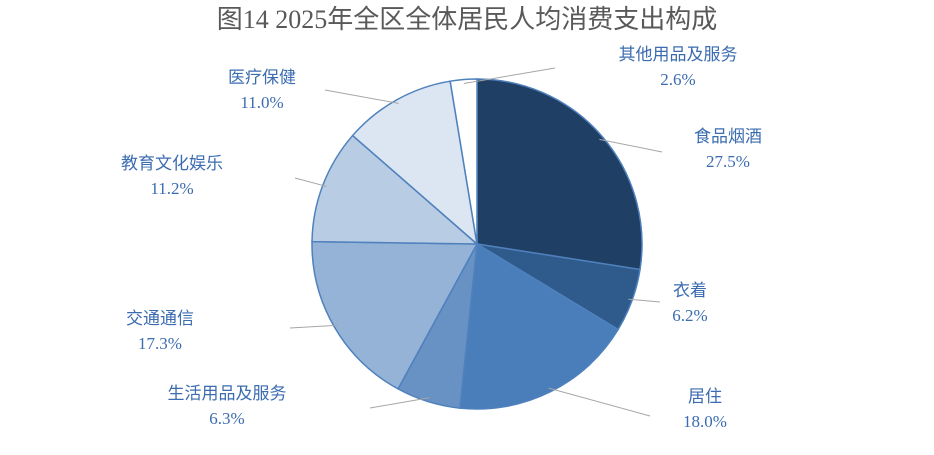  I want to click on data-label-name: 衣着, so click(690, 290).